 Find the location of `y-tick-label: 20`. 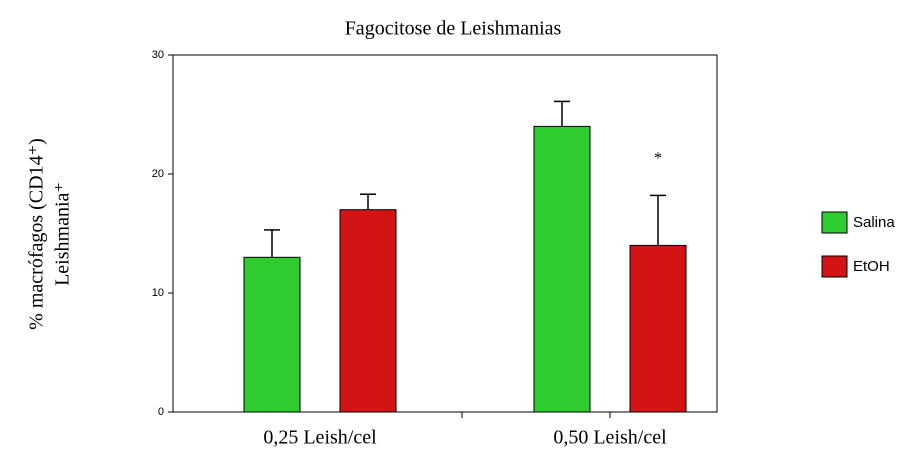

y-tick-label: 20 is located at coordinates (158, 174).